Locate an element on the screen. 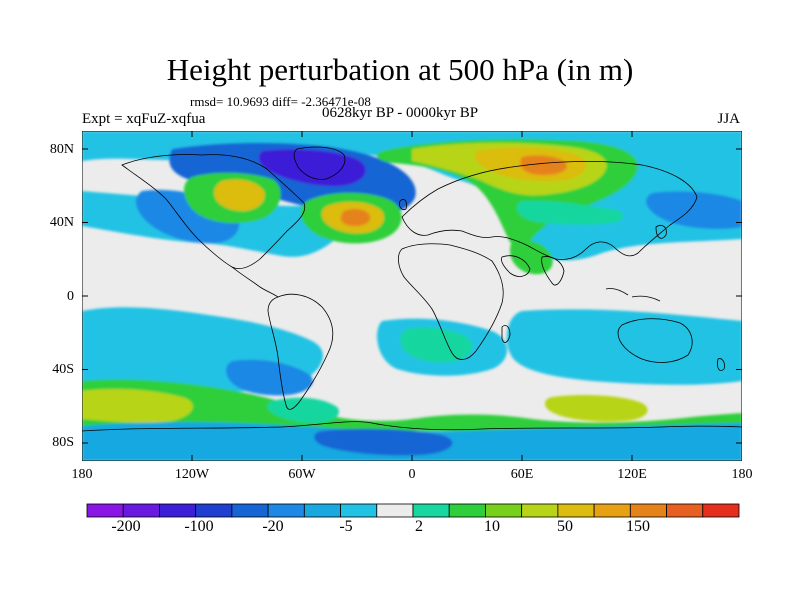 This screenshot has height=600, width=800. y-tick-label: 80N is located at coordinates (61, 149).